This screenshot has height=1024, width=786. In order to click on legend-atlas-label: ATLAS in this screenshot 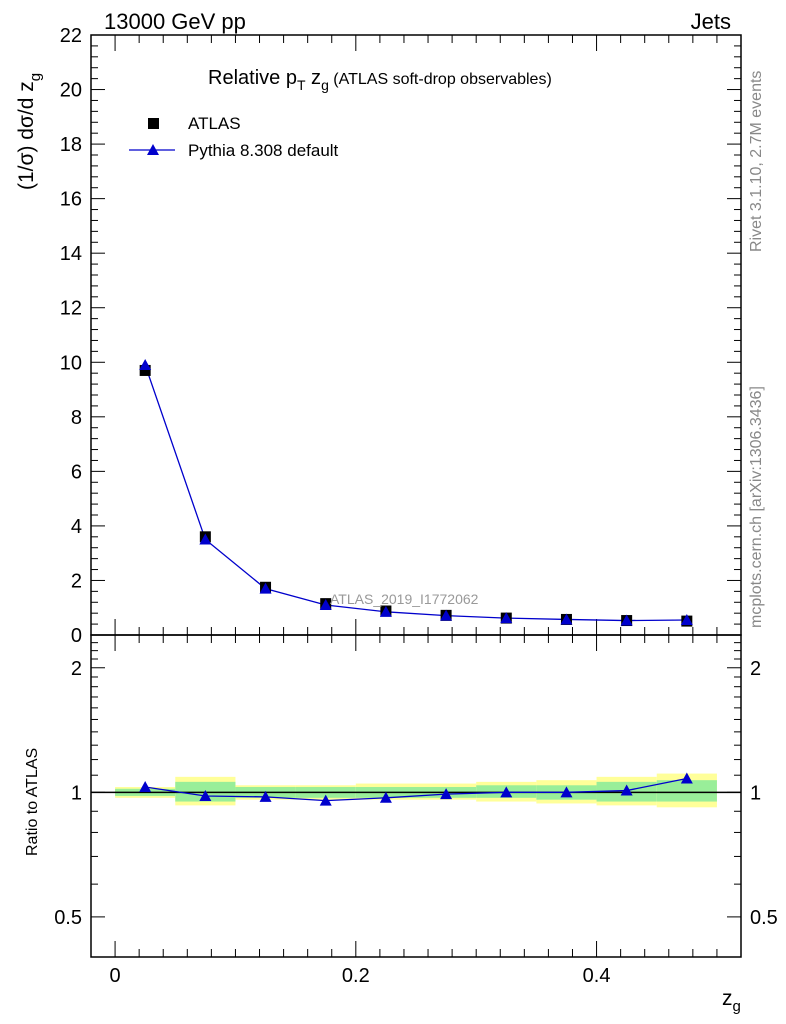, I will do `click(214, 123)`.